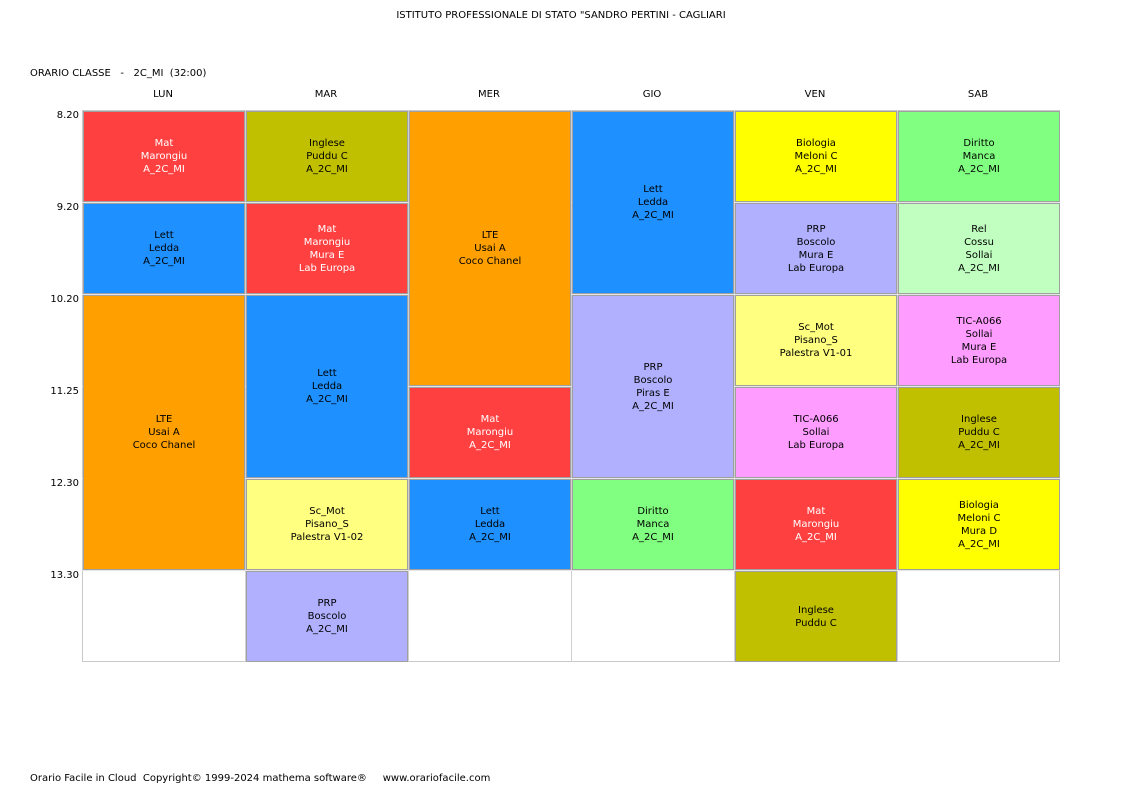 This screenshot has width=1122, height=793. I want to click on lesson-detail: Pisano_S, so click(816, 340).